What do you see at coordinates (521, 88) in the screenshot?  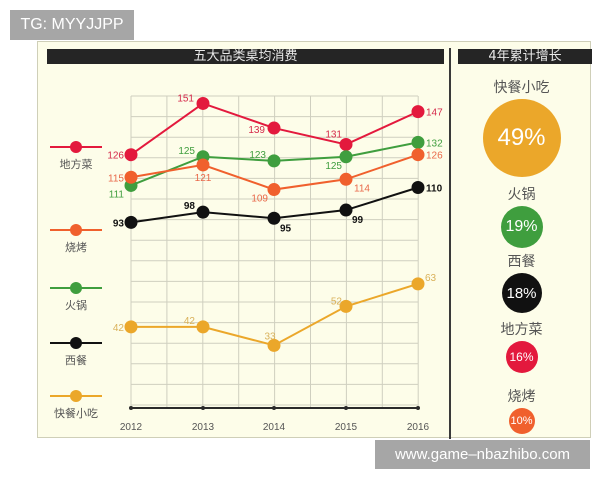 I see `growth-label: 快餐小吃` at bounding box center [521, 88].